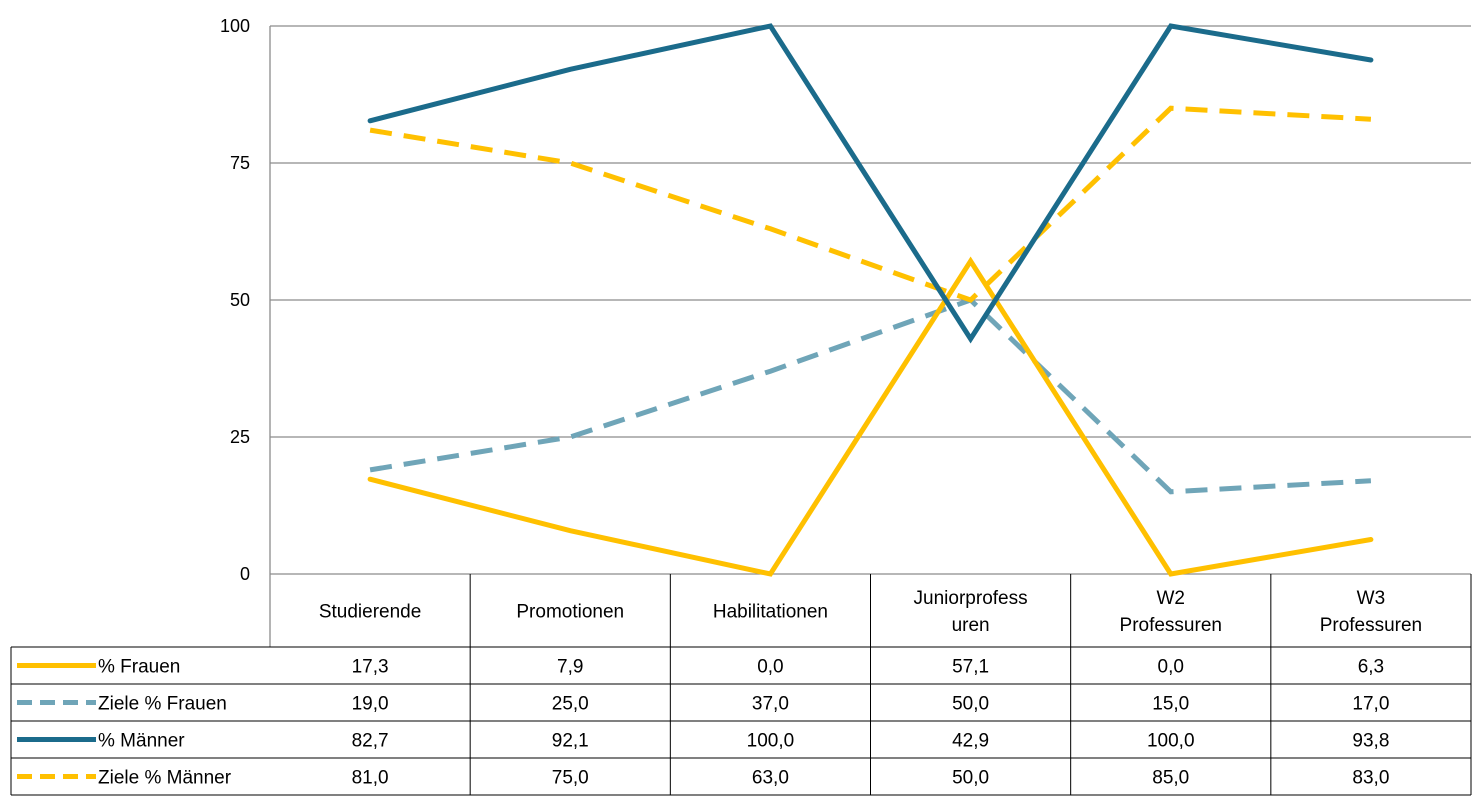 This screenshot has width=1472, height=808. Describe the element at coordinates (971, 625) in the screenshot. I see `category-label: uren` at that location.